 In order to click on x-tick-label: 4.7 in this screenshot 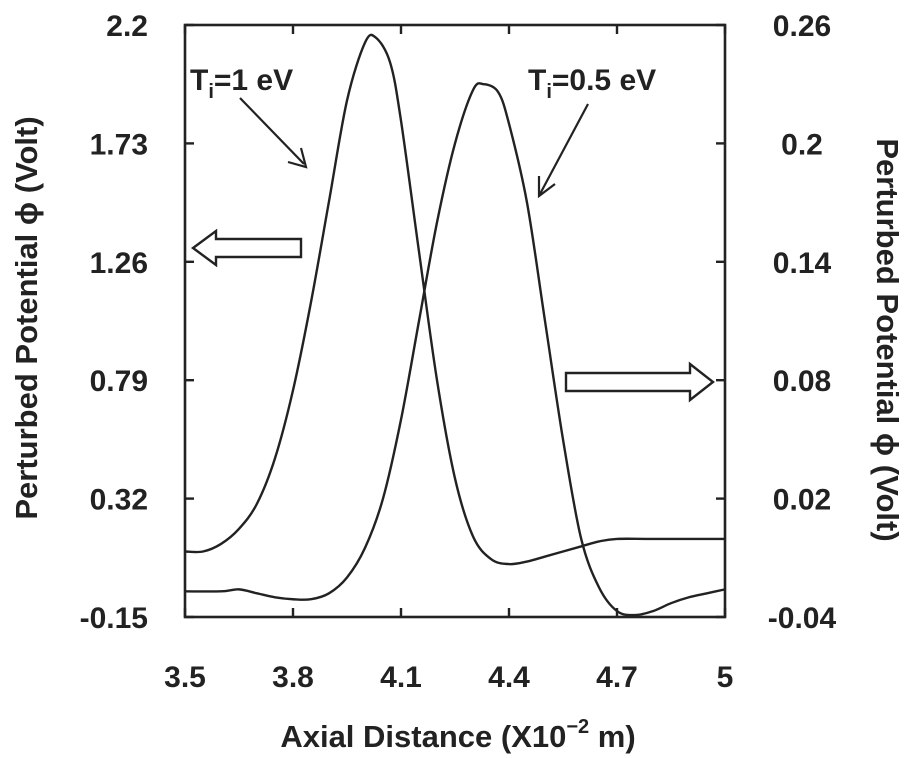, I will do `click(617, 677)`.